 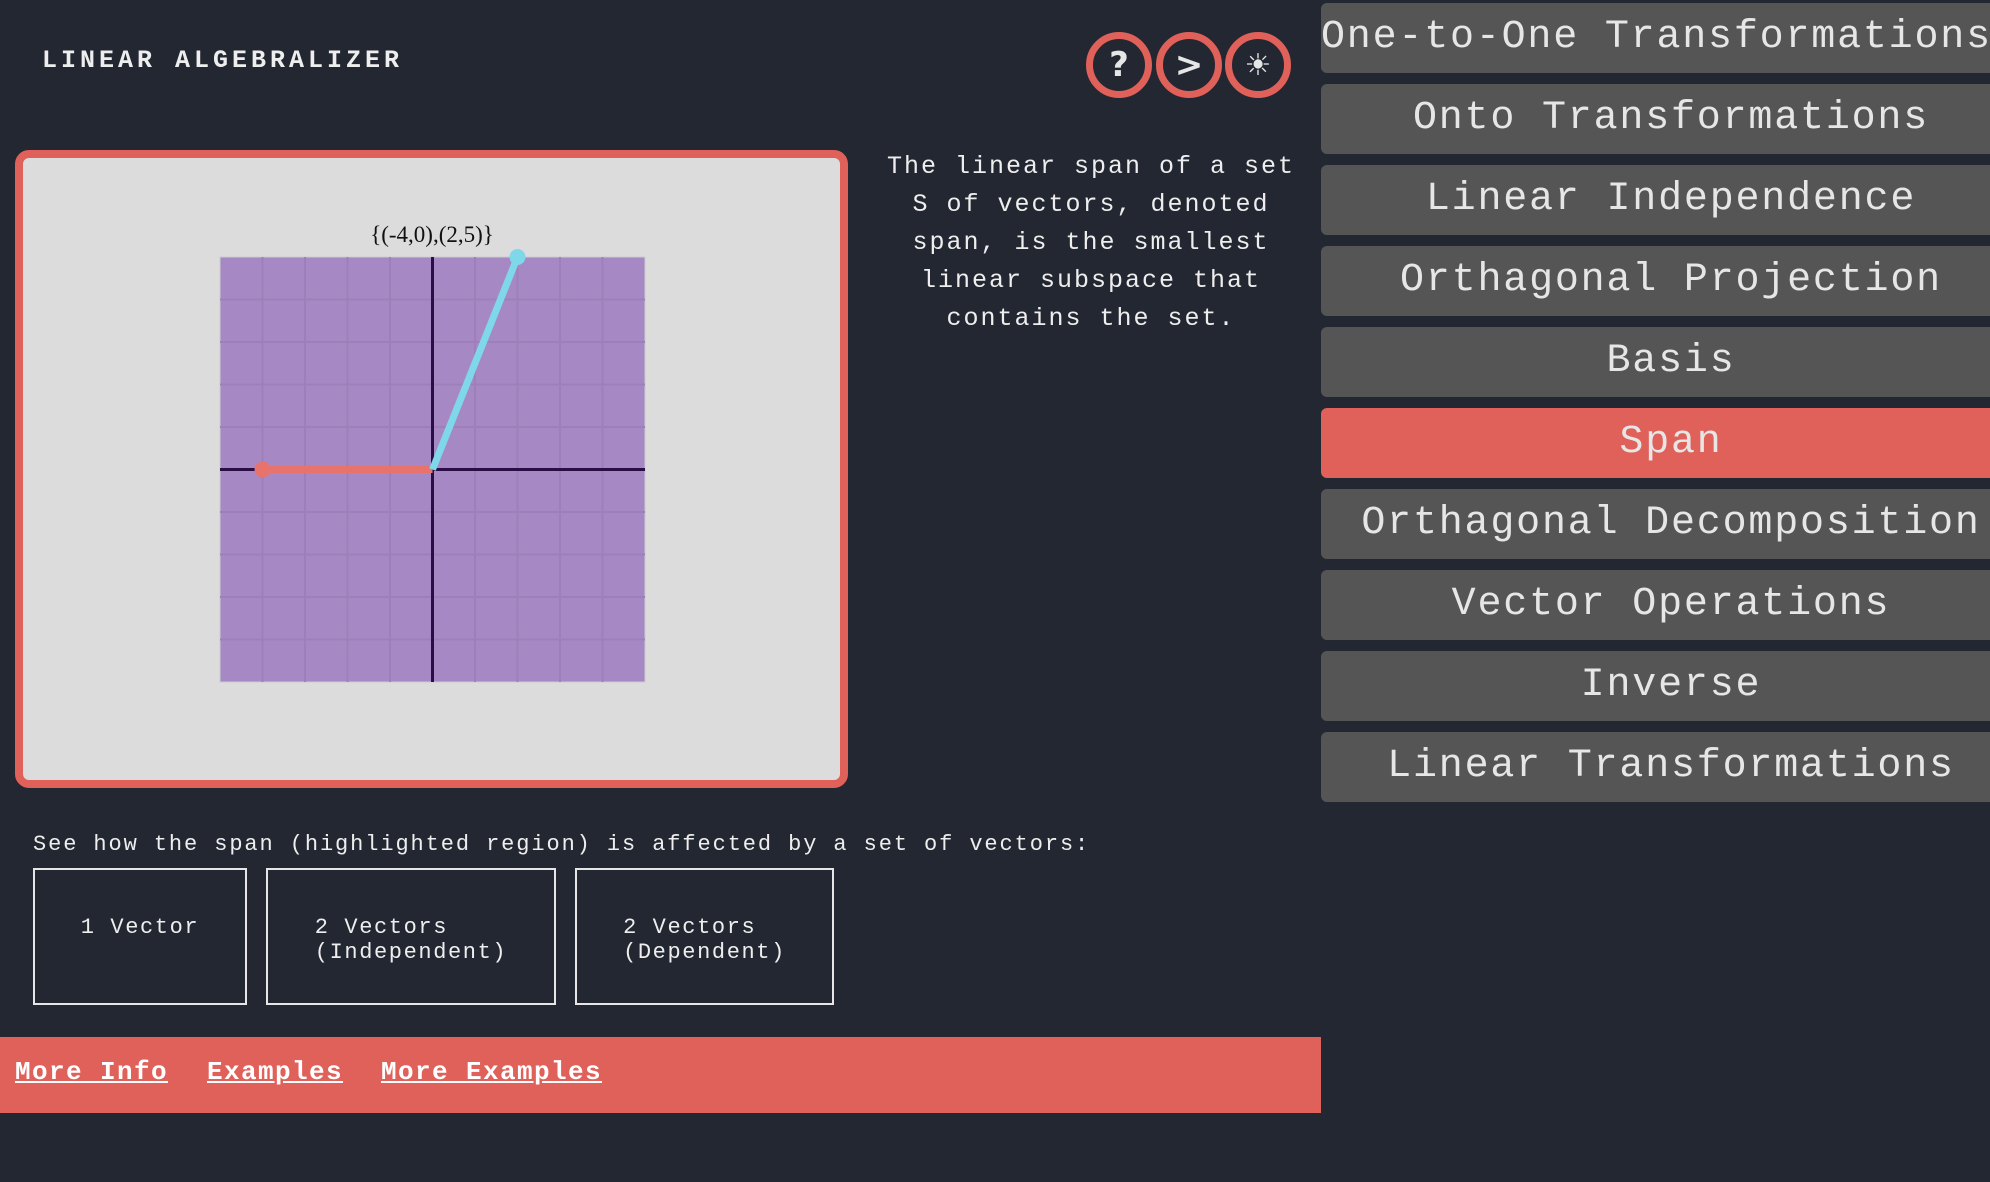 I want to click on sidebar-item-orthagonal-decomposition: Orthagonal Decomposition, so click(x=1655, y=524).